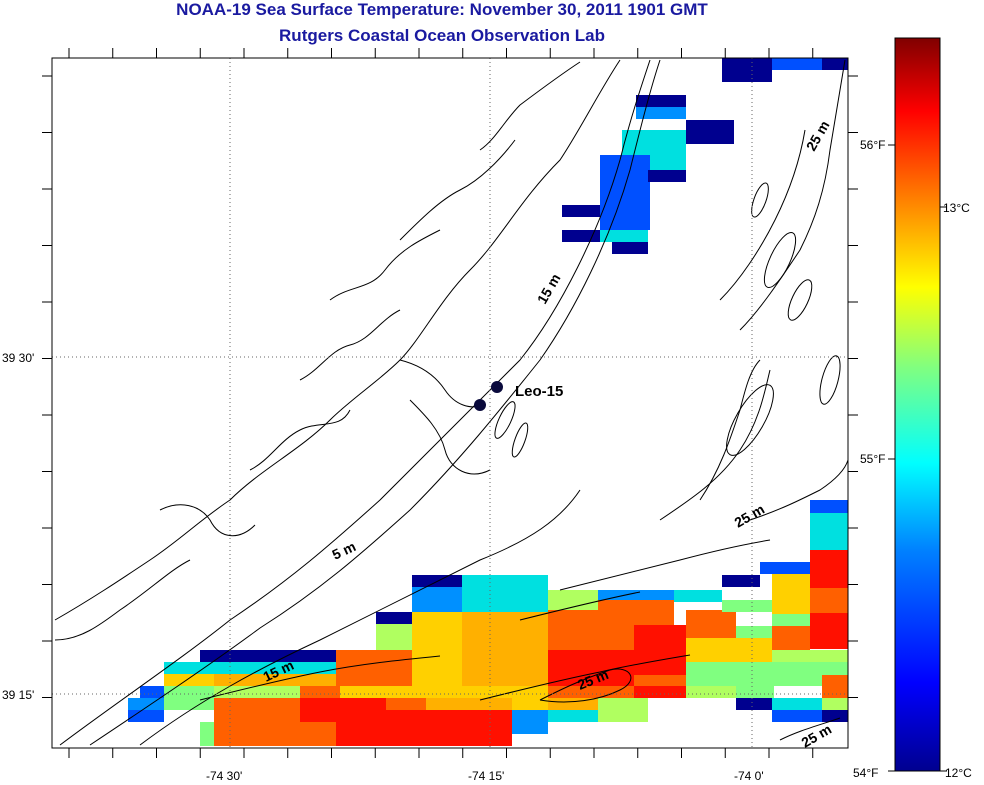 This screenshot has height=785, width=984. What do you see at coordinates (18, 695) in the screenshot?
I see `lat-label-39-15: 39 15'` at bounding box center [18, 695].